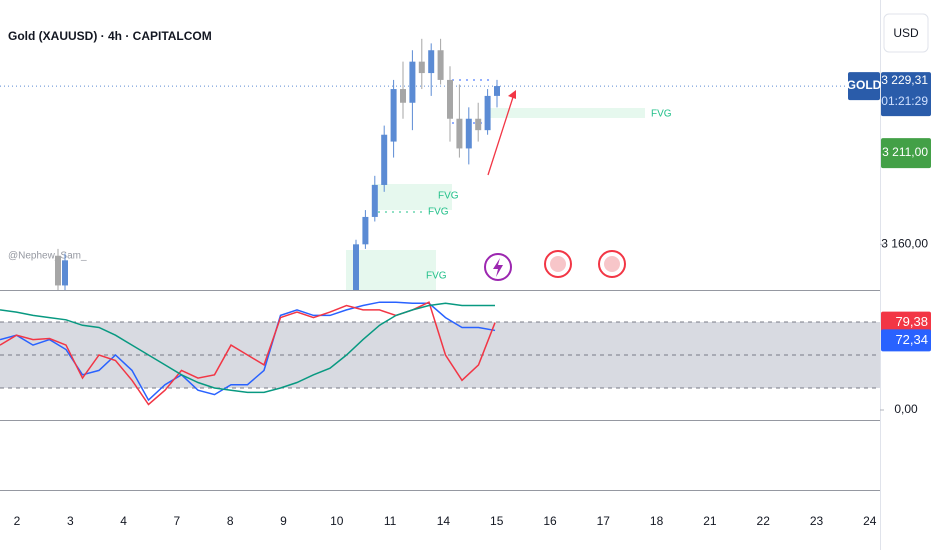 Image resolution: width=932 pixels, height=550 pixels. What do you see at coordinates (497, 521) in the screenshot?
I see `time-label: 15` at bounding box center [497, 521].